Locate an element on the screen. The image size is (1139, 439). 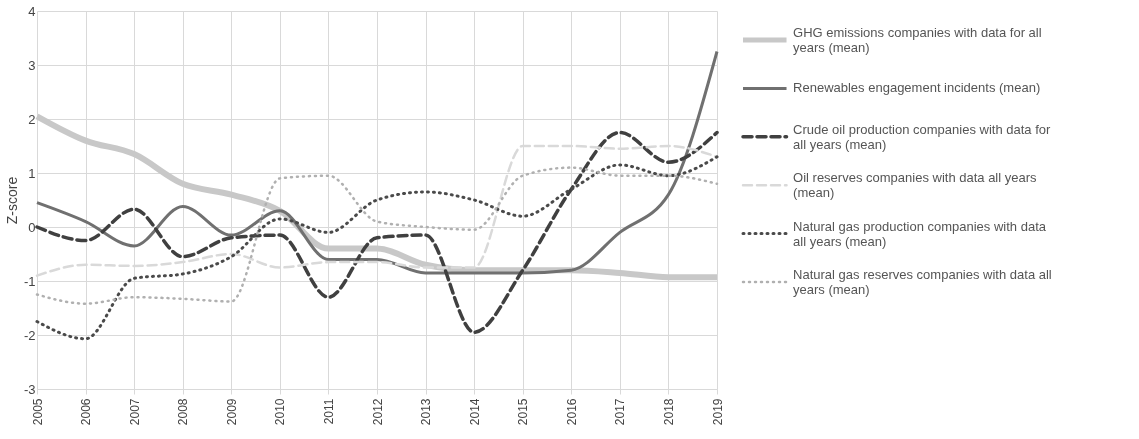
x-tick-label: 2005 is located at coordinates (37, 412).